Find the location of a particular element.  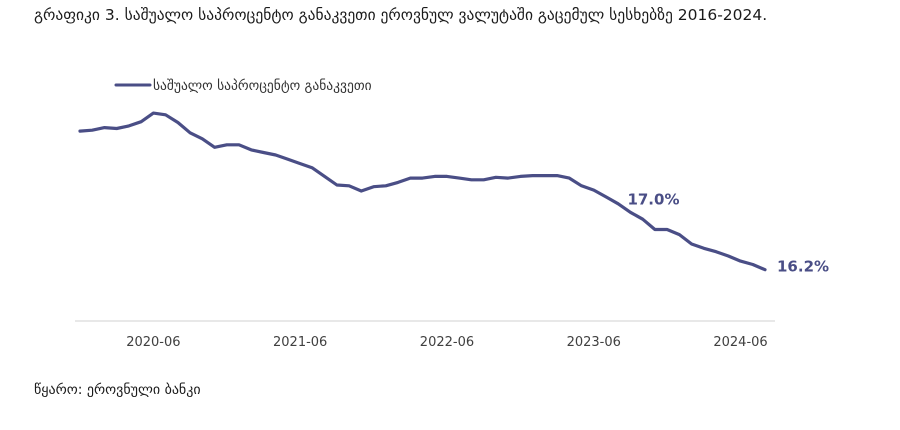

x-tick-label: 2024-06 is located at coordinates (740, 342).